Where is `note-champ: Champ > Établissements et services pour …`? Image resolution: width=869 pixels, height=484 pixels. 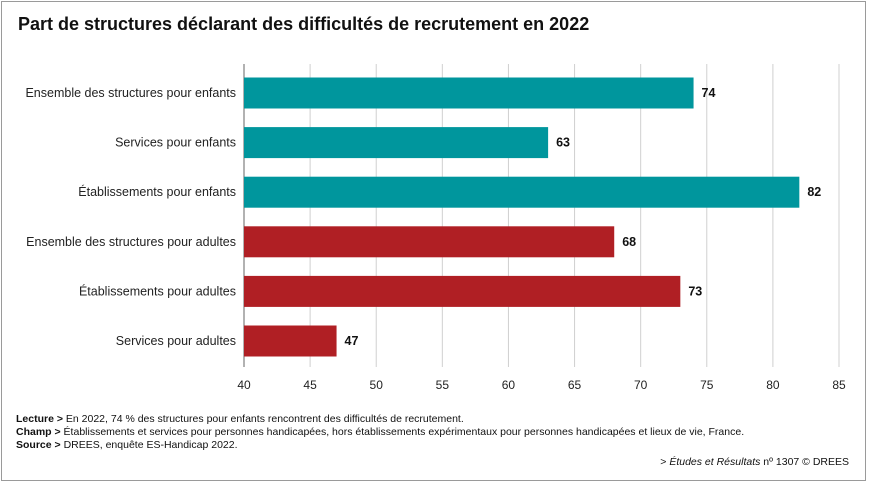 note-champ: Champ > Établissements et services pour … is located at coordinates (380, 432).